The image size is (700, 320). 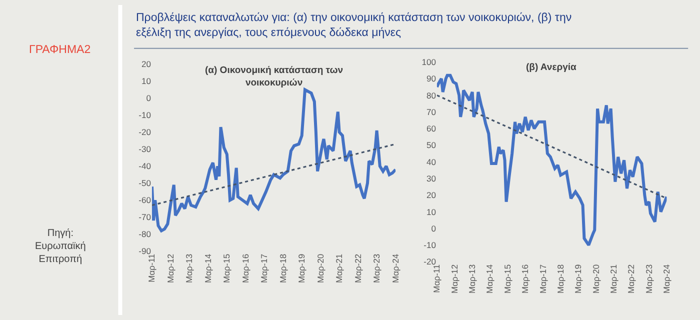 I want to click on y-tick-label: -30, so click(x=145, y=149).